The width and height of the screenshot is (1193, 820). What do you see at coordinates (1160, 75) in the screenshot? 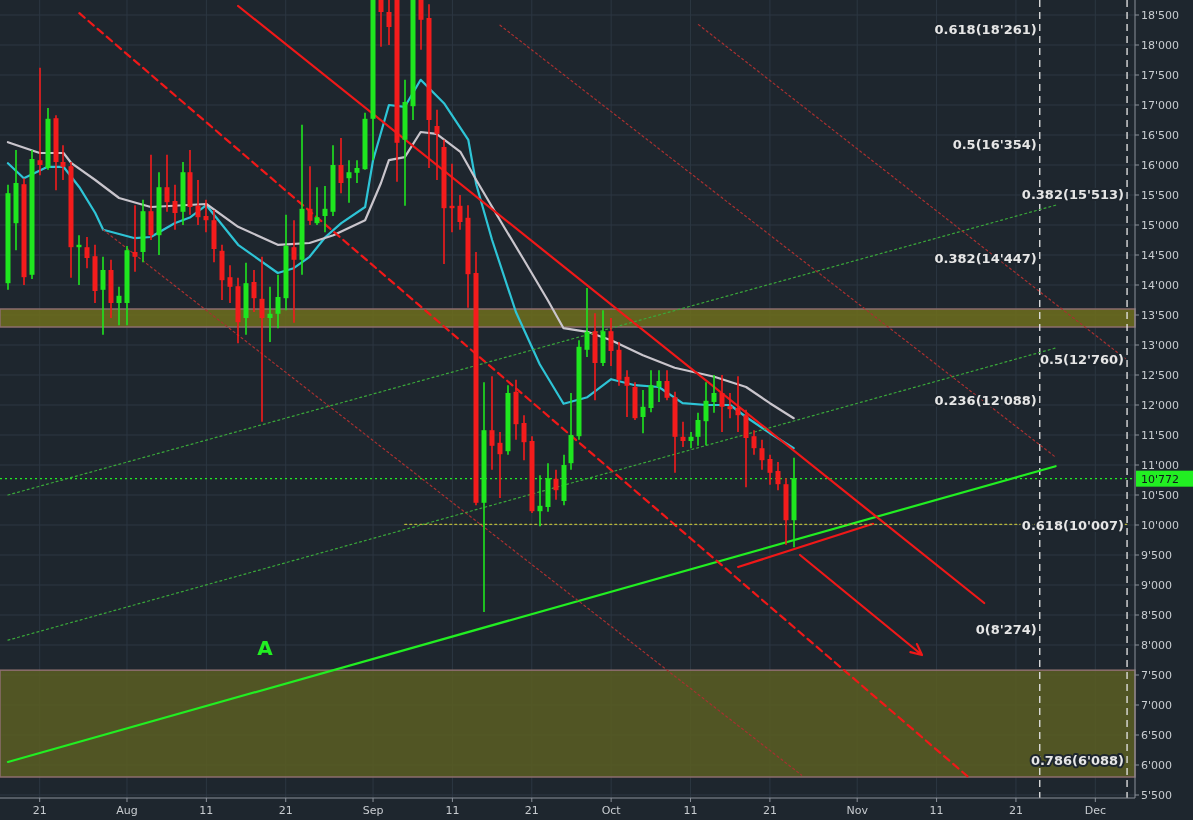
I see `y-tick-label: 17'500` at bounding box center [1160, 75].